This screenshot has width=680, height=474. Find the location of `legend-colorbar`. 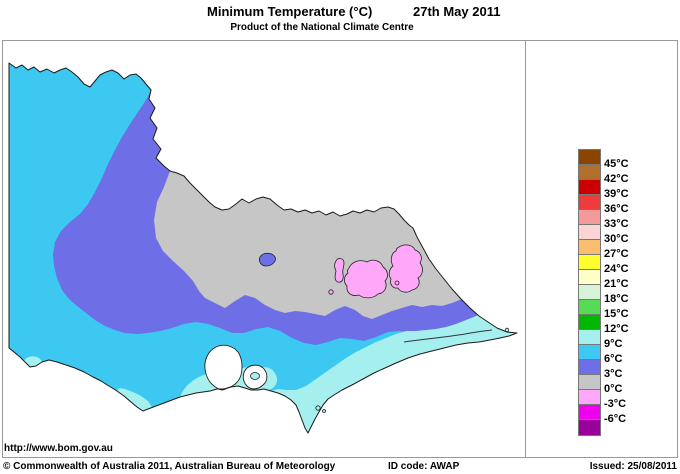

legend-colorbar is located at coordinates (589, 292).